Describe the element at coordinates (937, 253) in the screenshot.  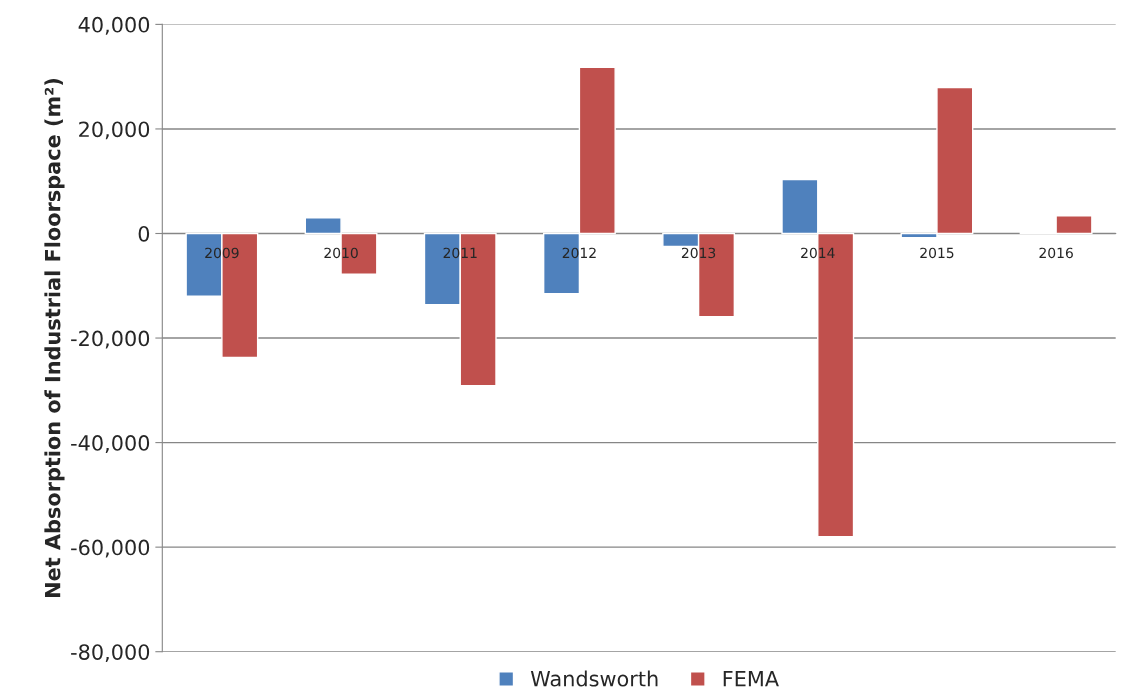
I see `x-tick-label: 2015` at that location.